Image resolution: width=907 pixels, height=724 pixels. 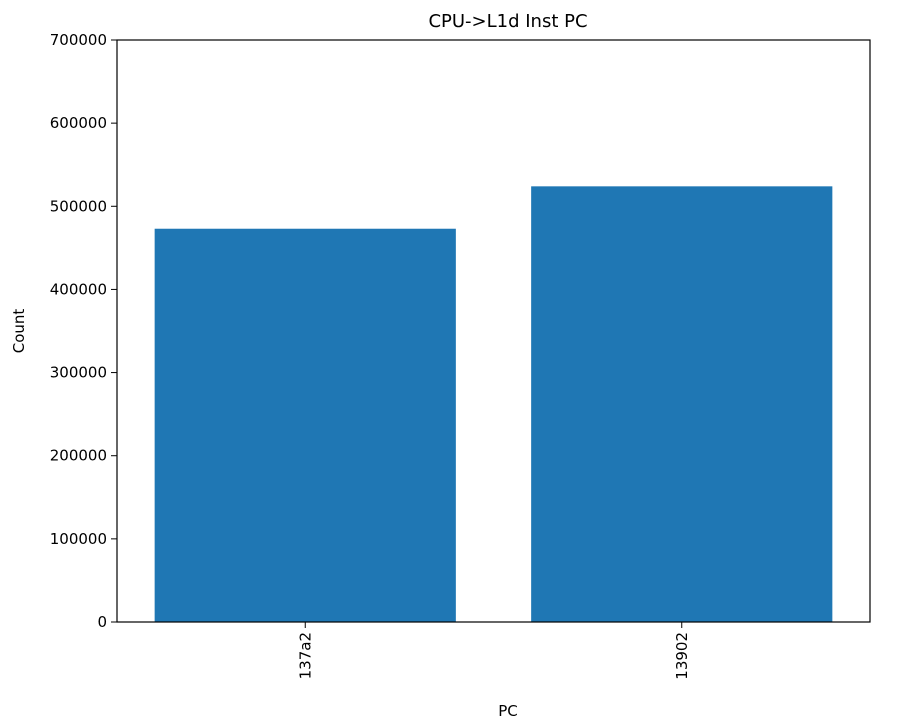 I want to click on y-tick-label: 700000, so click(x=78, y=40).